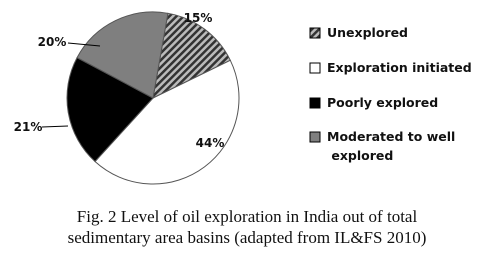  What do you see at coordinates (198, 18) in the screenshot?
I see `value-label: 15%` at bounding box center [198, 18].